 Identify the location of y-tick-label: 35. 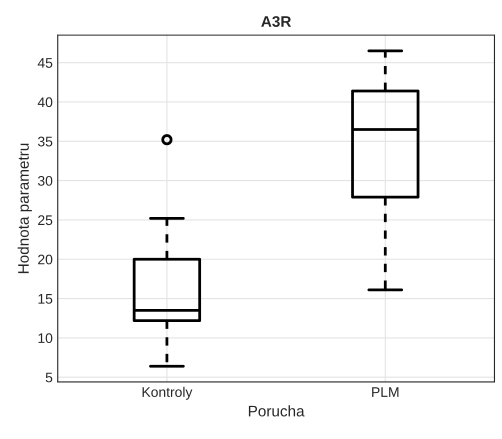
(45, 141).